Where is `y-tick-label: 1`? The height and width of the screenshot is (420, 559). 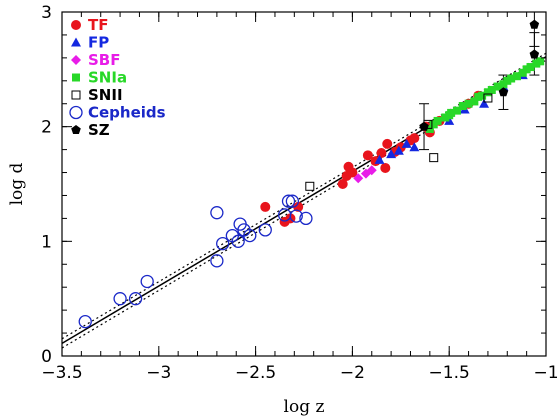 y-tick-label: 1 is located at coordinates (46, 242).